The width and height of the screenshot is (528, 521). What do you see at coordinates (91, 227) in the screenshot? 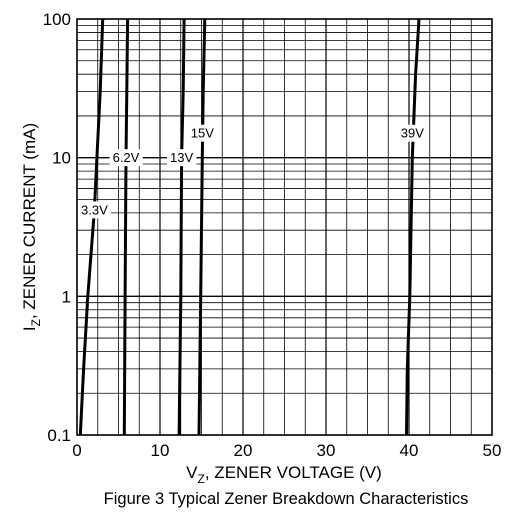
I see `curve-3-3v` at bounding box center [91, 227].